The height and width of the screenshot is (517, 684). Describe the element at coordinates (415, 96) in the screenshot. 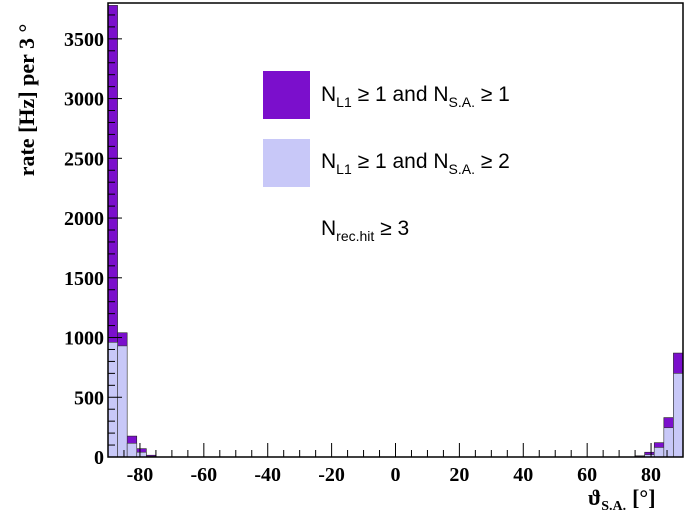

I see `legend-entry-series-1: NL1 ≥ 1 and NS.A. ≥ 1` at that location.